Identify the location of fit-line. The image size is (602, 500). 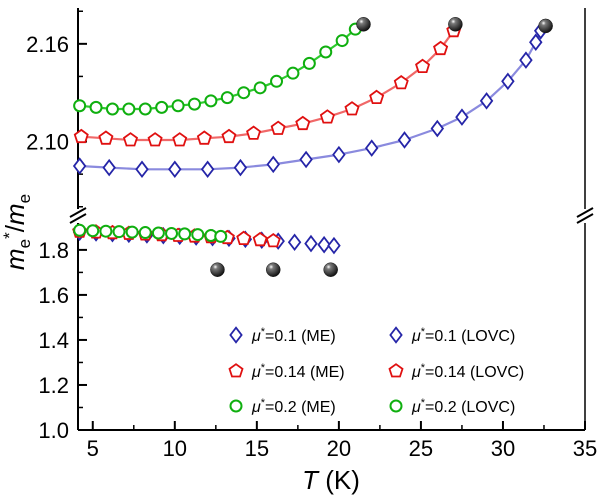
(218, 69).